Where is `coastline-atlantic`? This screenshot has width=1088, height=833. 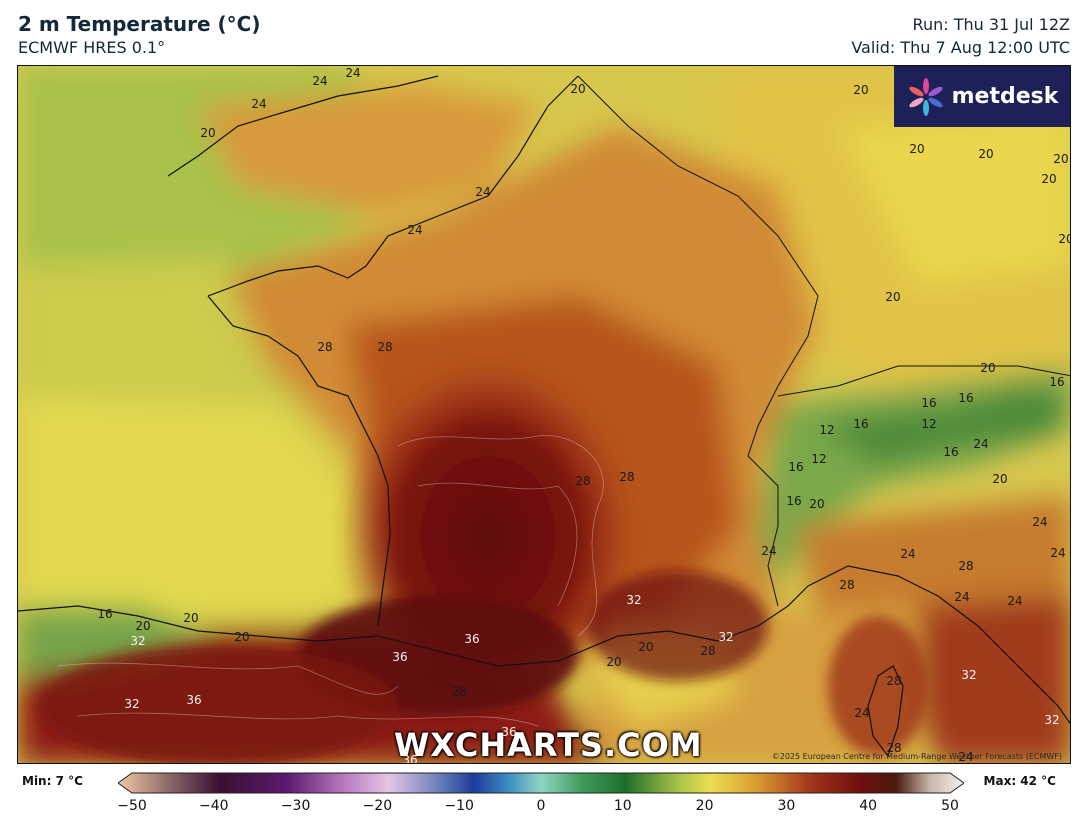 coastline-atlantic is located at coordinates (299, 461).